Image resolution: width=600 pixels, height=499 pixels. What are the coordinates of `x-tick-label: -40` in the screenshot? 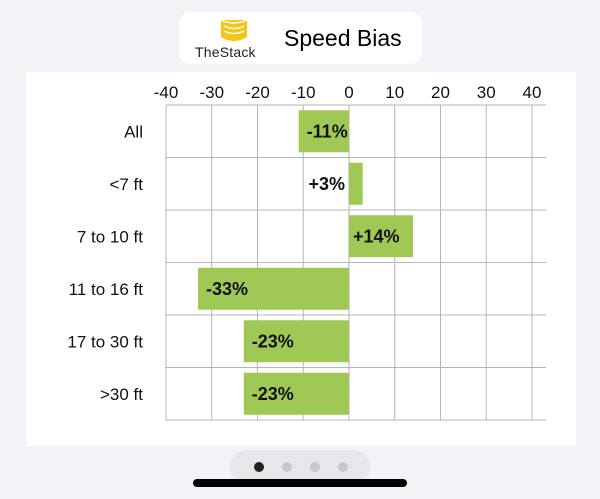 It's located at (166, 92).